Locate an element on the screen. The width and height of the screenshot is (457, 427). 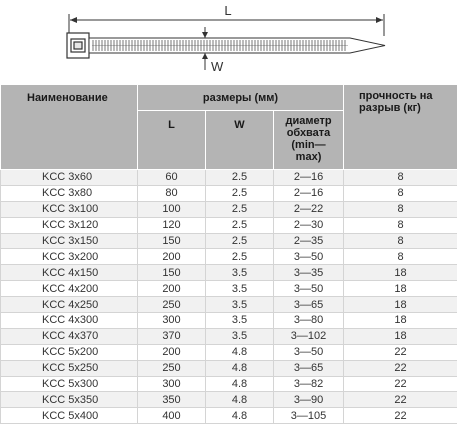
cable-tie-strap is located at coordinates (237, 45).